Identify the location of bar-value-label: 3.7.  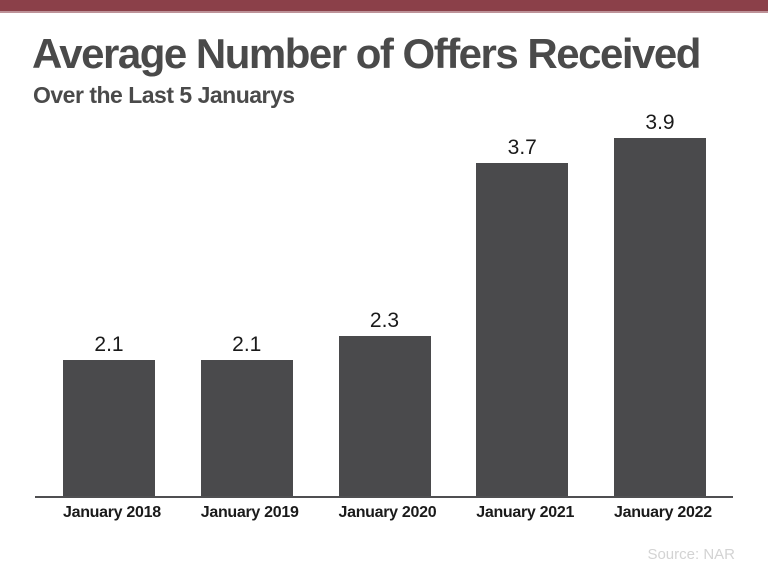
(522, 147).